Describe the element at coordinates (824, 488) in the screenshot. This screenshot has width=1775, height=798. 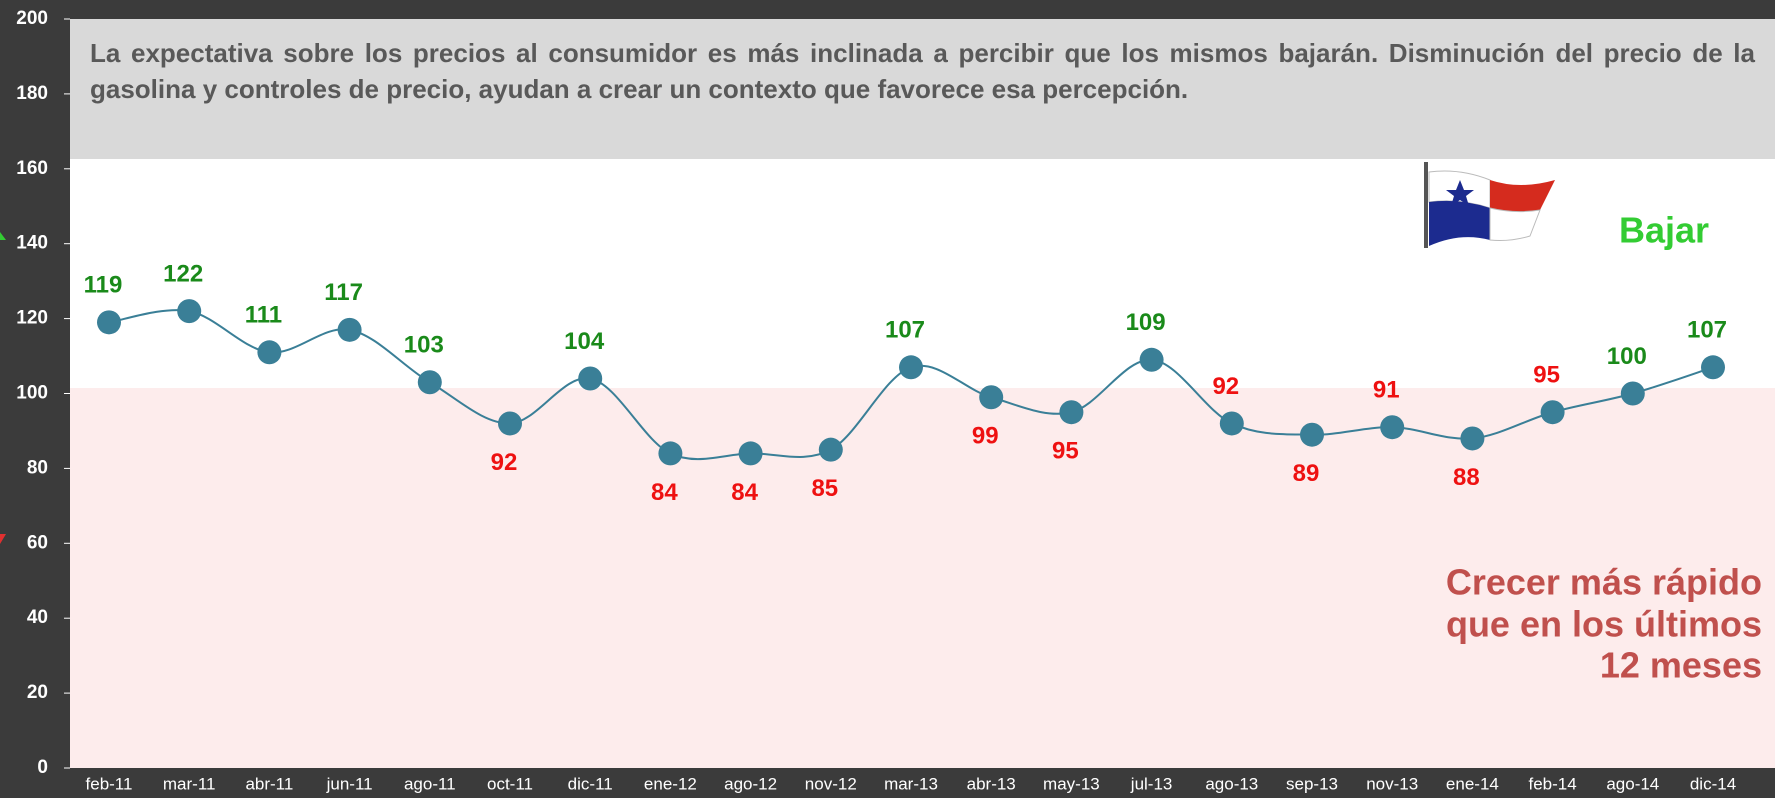
I see `data-label: 85` at that location.